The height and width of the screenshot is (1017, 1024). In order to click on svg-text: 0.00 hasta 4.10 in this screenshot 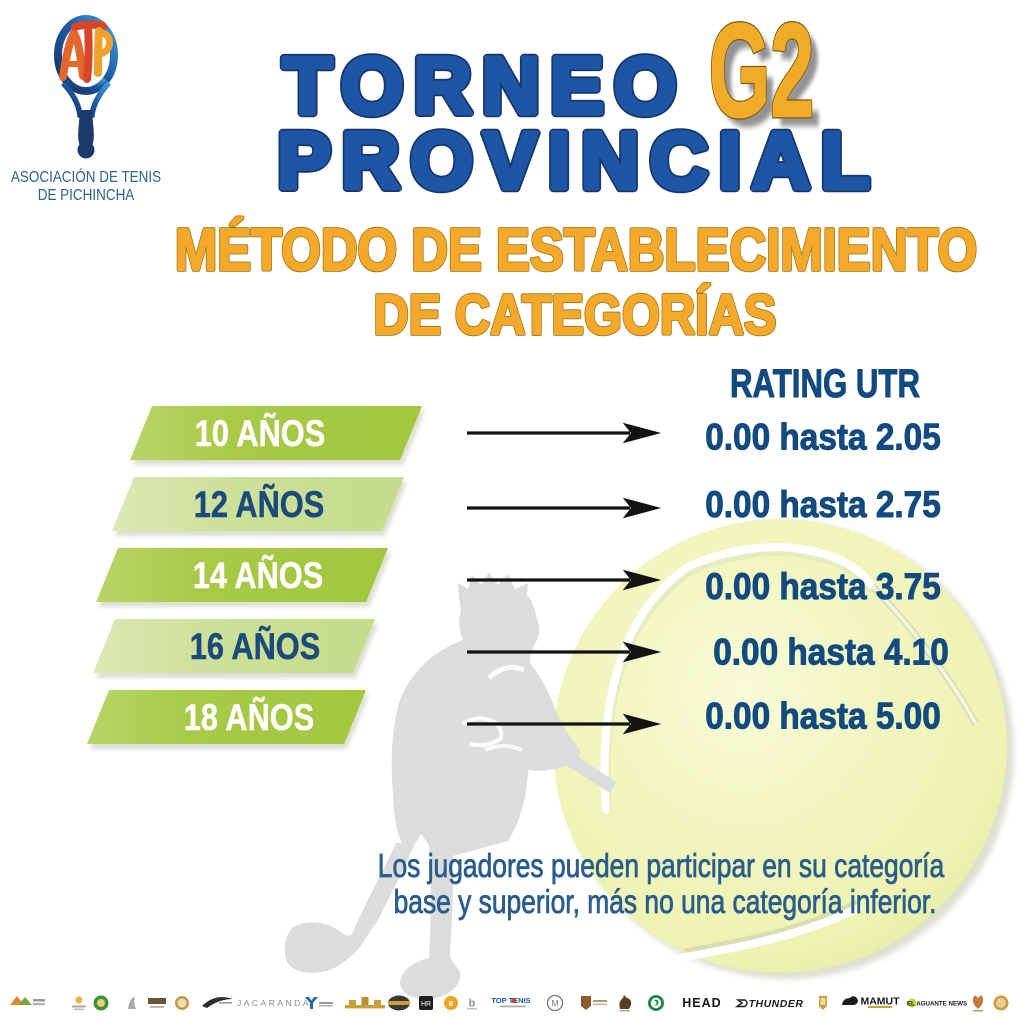, I will do `click(831, 652)`.